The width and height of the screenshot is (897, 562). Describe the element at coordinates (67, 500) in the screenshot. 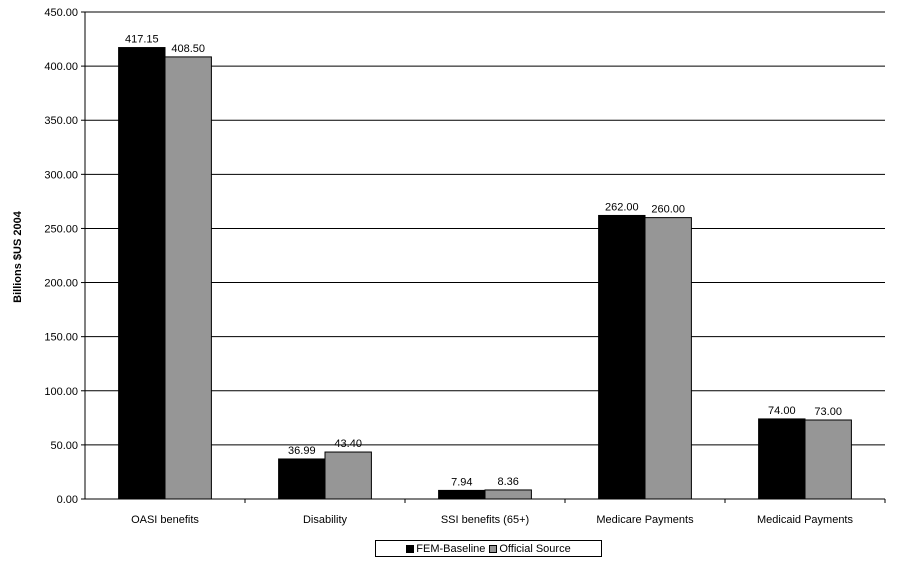

I see `y-tick-label: 0.00` at that location.